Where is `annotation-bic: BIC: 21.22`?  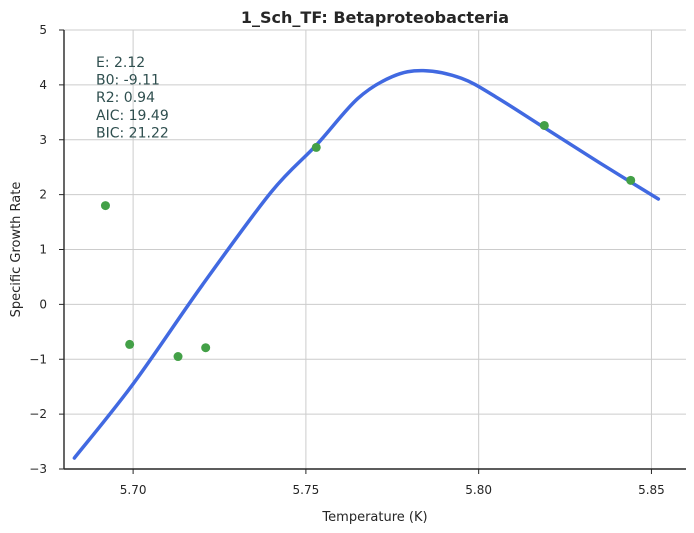 annotation-bic: BIC: 21.22 is located at coordinates (132, 133).